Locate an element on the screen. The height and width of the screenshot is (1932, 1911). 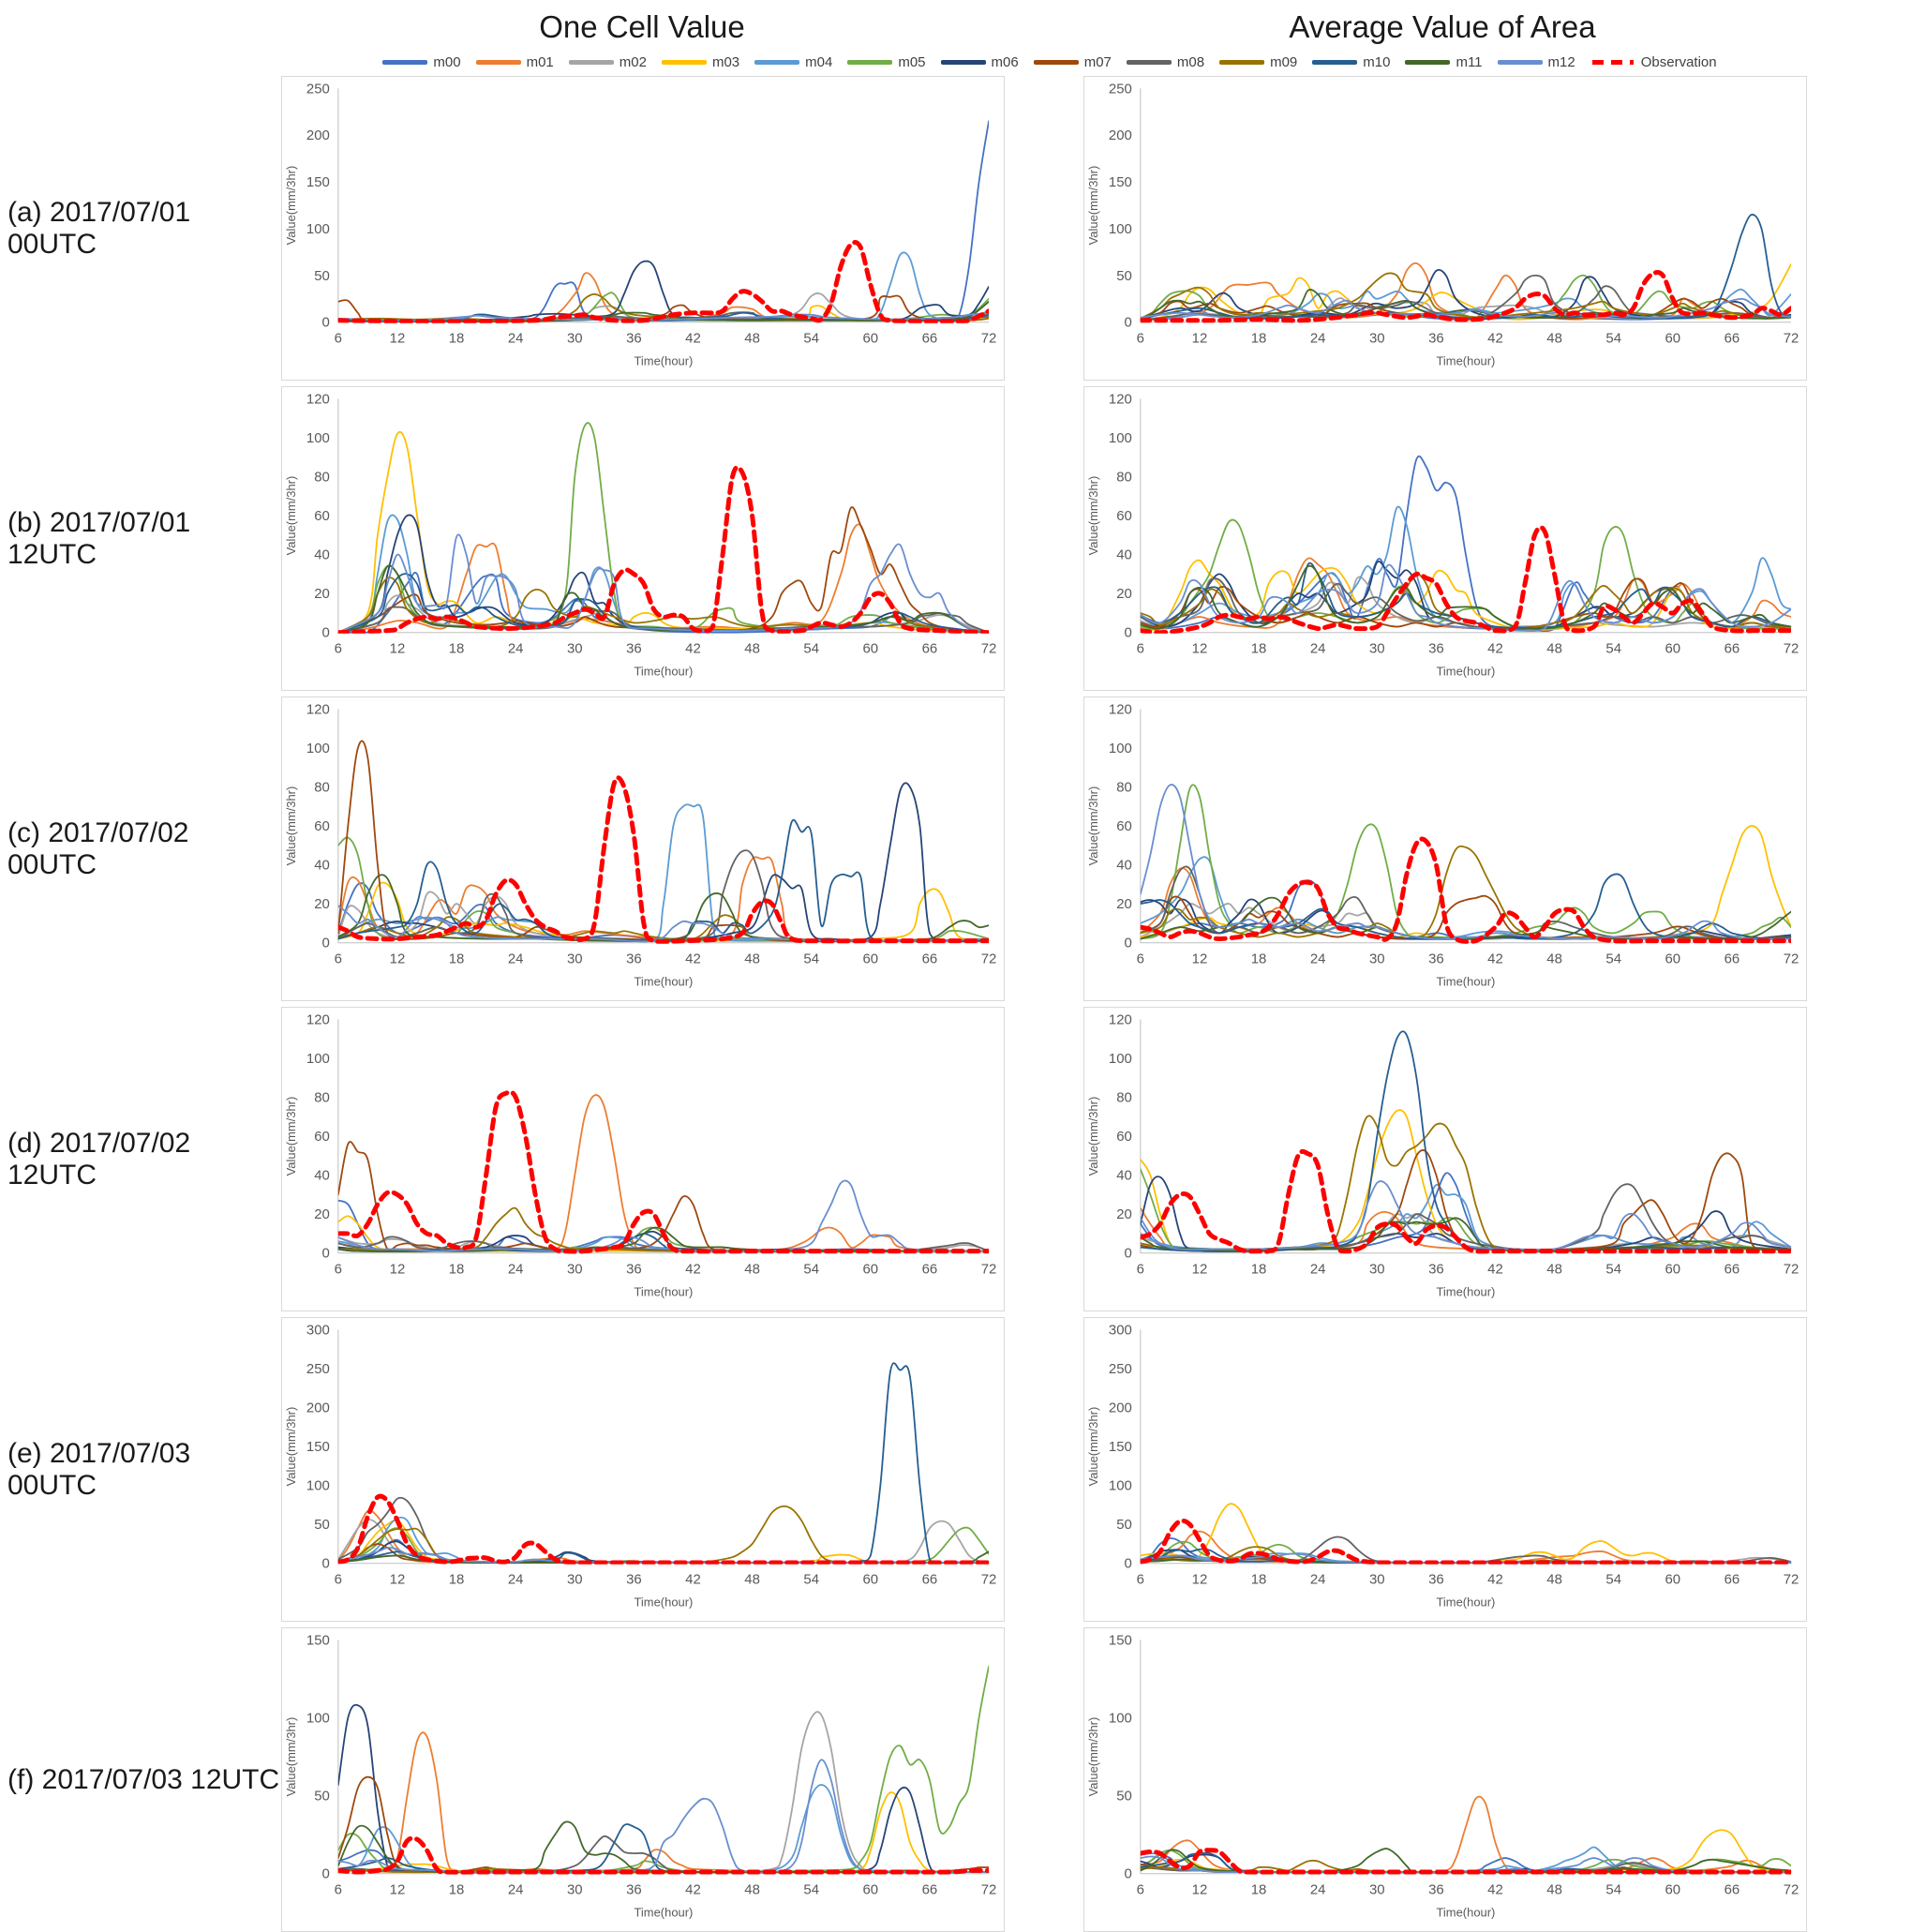
row-label-e: (e) 2017/07/03 00UTC is located at coordinates (99, 1469).